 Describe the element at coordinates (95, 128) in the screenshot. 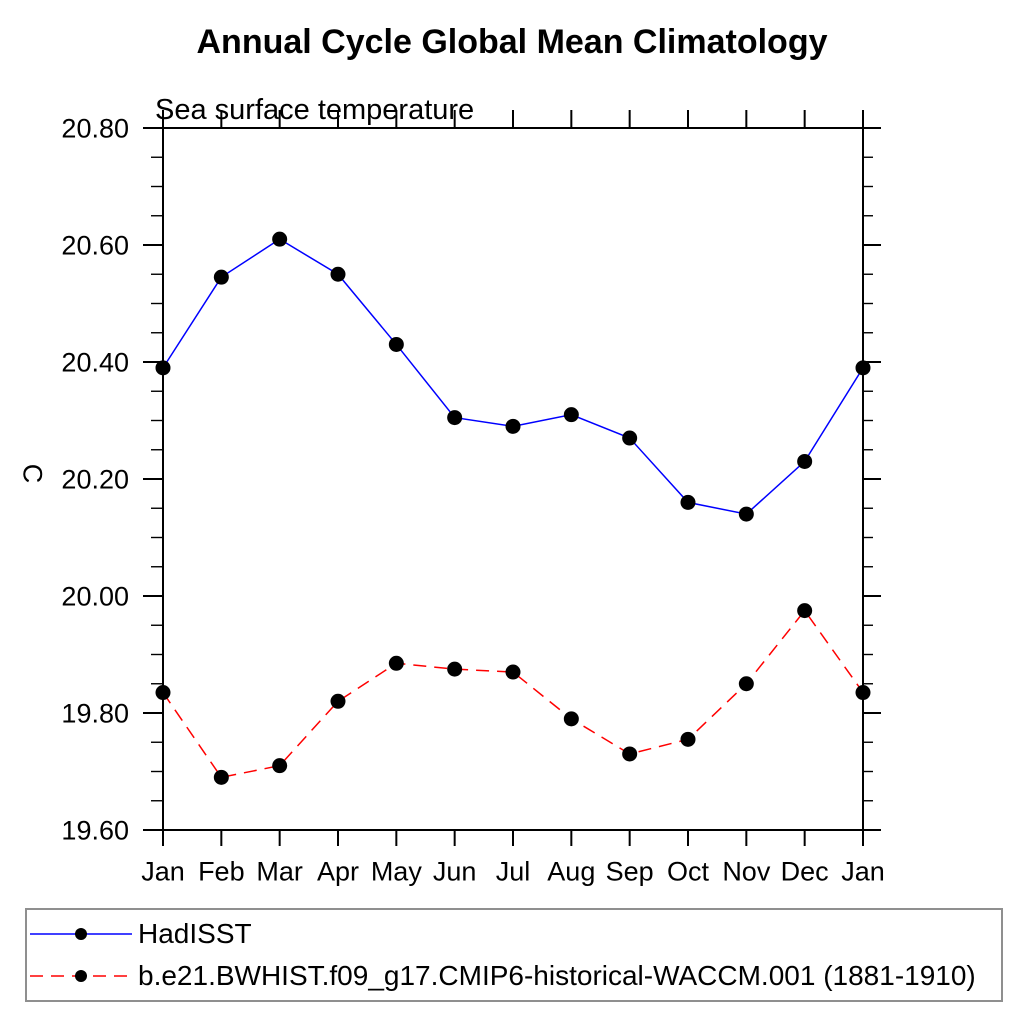

I see `y-tick-label: 20.80` at that location.